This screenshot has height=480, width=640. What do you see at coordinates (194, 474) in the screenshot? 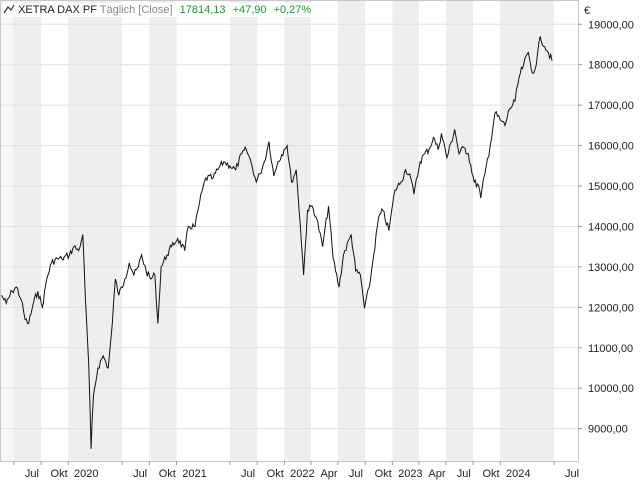
I see `x-tick-label: 2021` at bounding box center [194, 474].